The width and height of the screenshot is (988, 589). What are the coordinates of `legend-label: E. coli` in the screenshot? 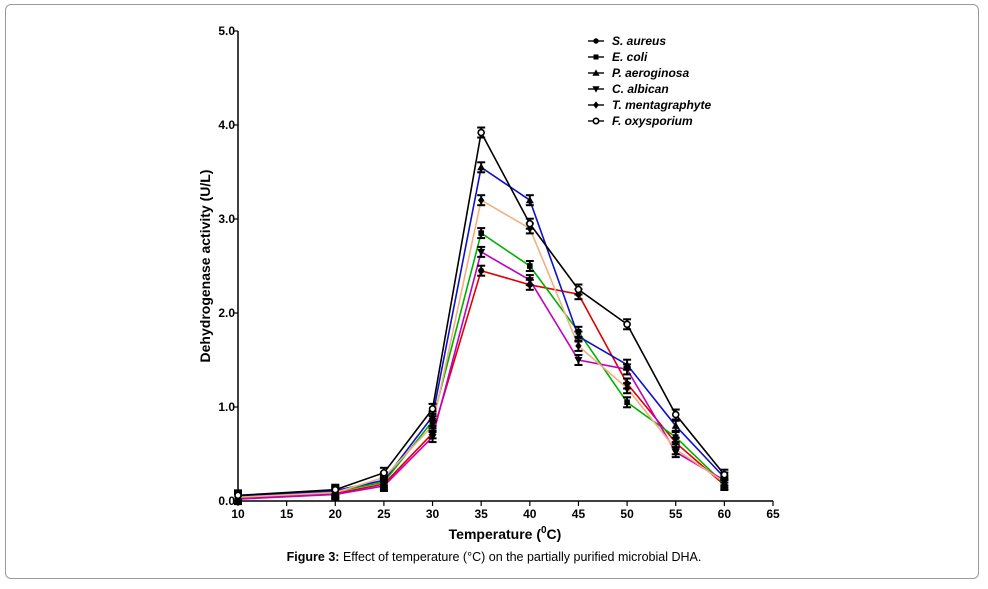 It's located at (630, 57).